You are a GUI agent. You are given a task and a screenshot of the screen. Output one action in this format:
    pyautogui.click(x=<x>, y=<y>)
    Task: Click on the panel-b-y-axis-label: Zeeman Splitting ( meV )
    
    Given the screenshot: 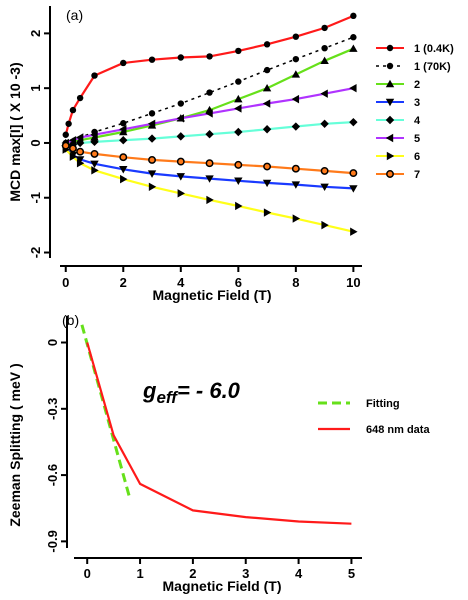 What is the action you would take?
    pyautogui.click(x=15, y=444)
    